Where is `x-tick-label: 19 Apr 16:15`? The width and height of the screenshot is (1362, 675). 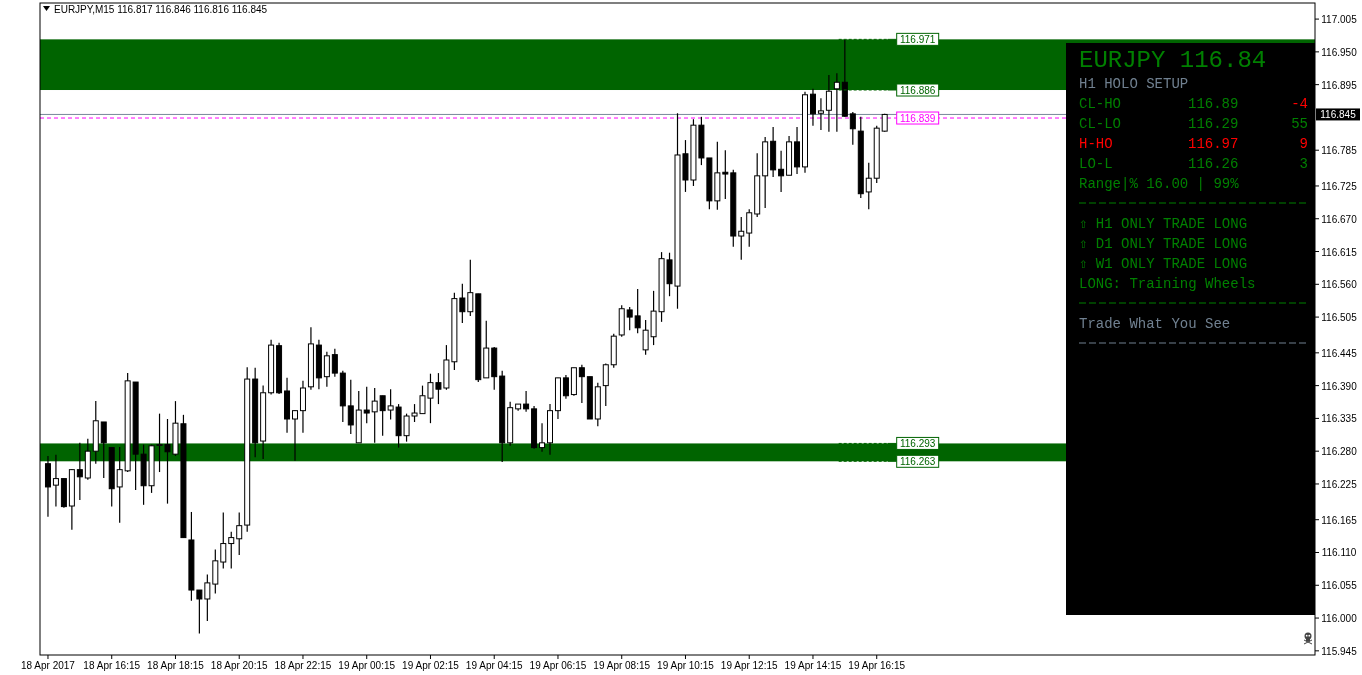 x-tick-label: 19 Apr 16:15 is located at coordinates (877, 665).